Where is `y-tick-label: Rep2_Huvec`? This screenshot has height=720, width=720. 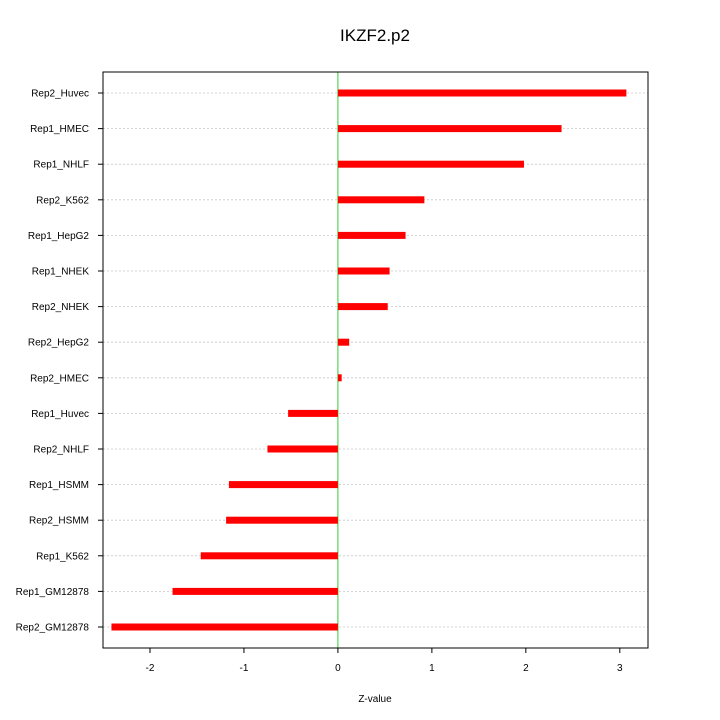 y-tick-label: Rep2_Huvec is located at coordinates (60, 94).